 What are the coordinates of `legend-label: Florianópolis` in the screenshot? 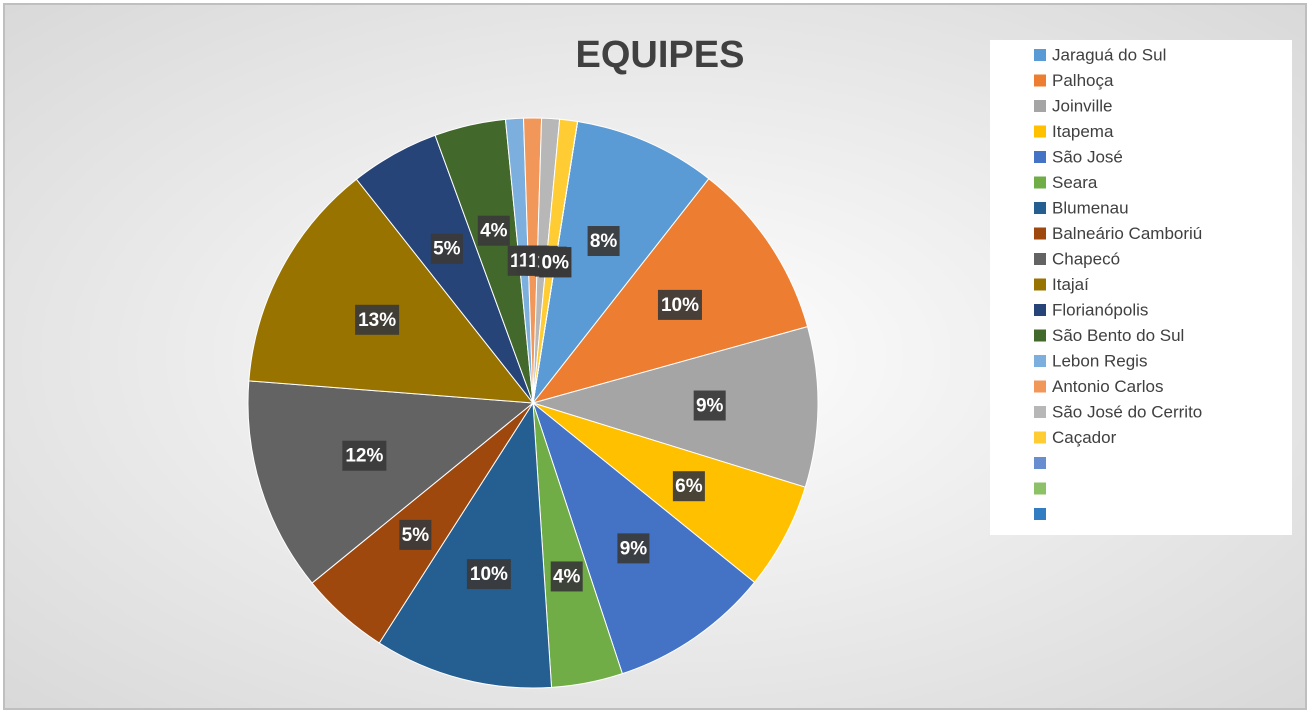 It's located at (1100, 309).